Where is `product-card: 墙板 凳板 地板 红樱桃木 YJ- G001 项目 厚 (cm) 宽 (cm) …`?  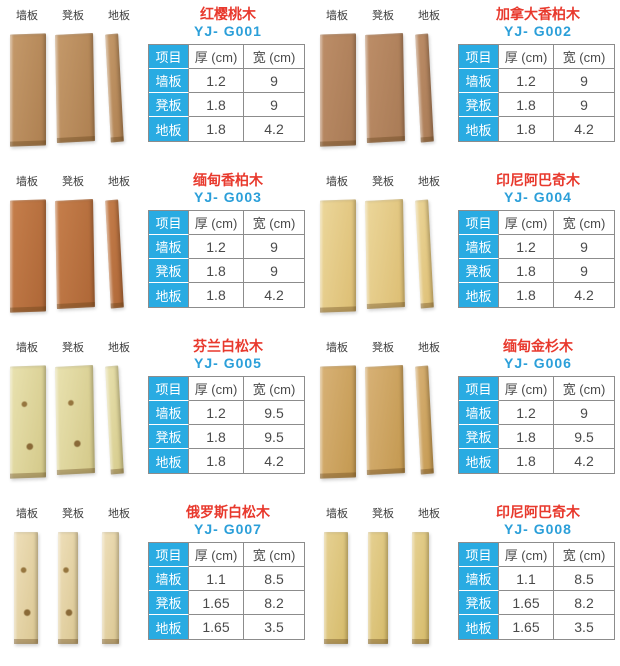 product-card: 墙板 凳板 地板 红樱桃木 YJ- G001 项目 厚 (cm) 宽 (cm) … is located at coordinates (155, 83).